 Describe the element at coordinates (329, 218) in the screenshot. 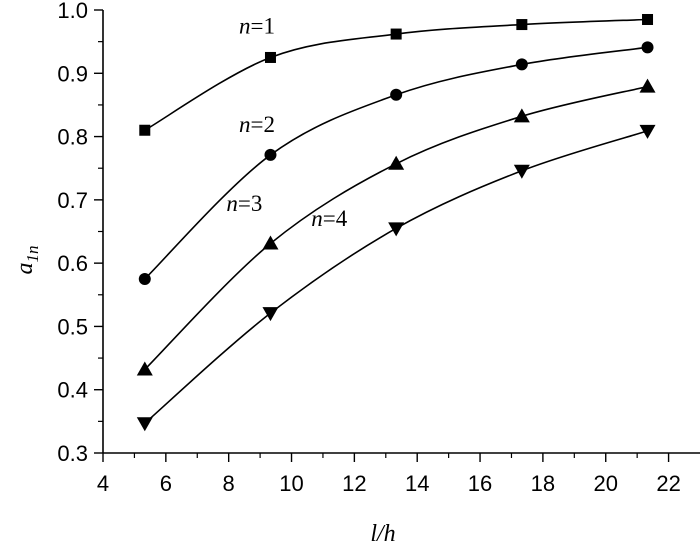

I see `series-label-n=4: n=4` at that location.